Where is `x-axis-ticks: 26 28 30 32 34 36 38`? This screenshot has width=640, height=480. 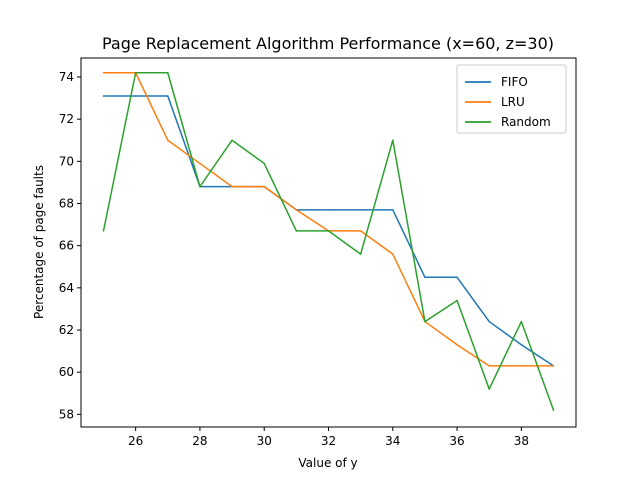 x-axis-ticks: 26 28 30 32 34 36 38 is located at coordinates (328, 437).